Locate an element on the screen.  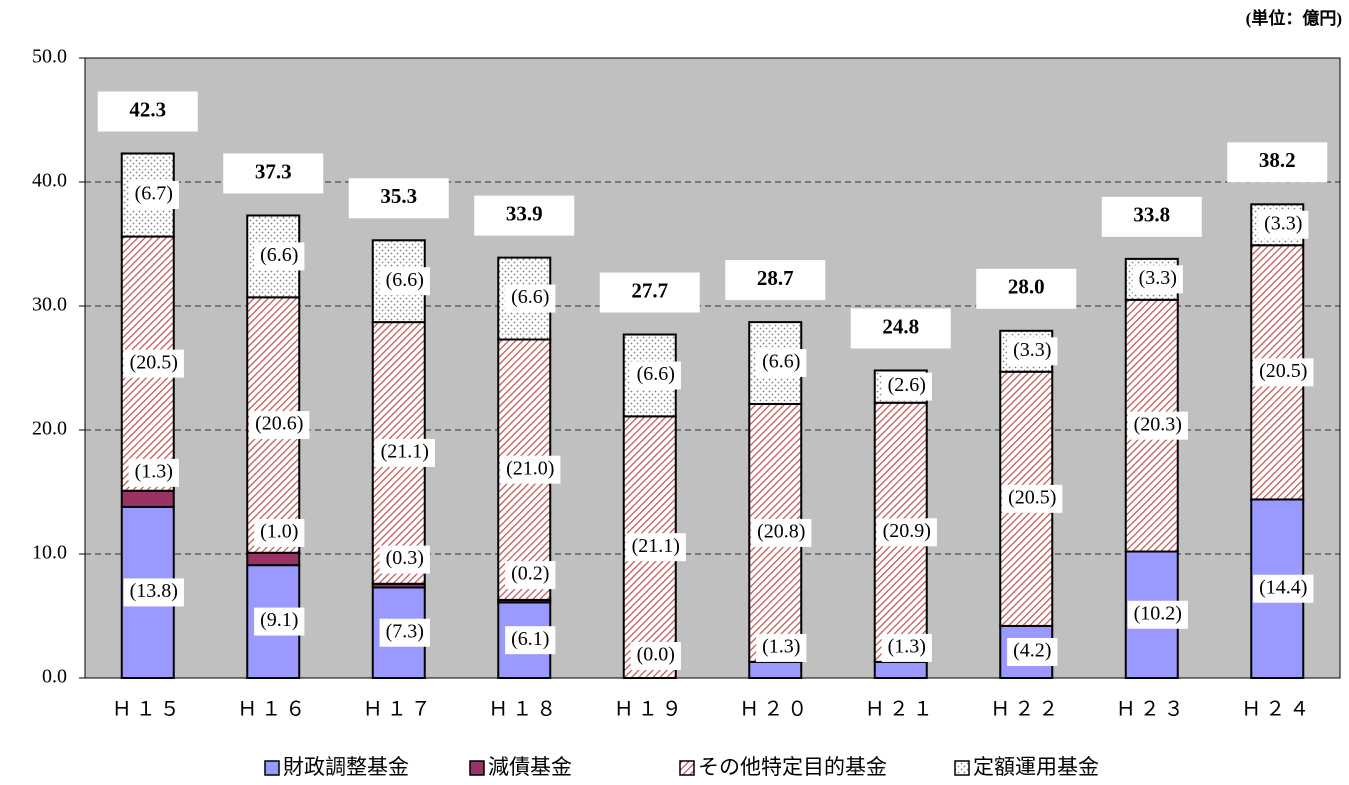
value-label-text: (20.9) is located at coordinates (907, 531).